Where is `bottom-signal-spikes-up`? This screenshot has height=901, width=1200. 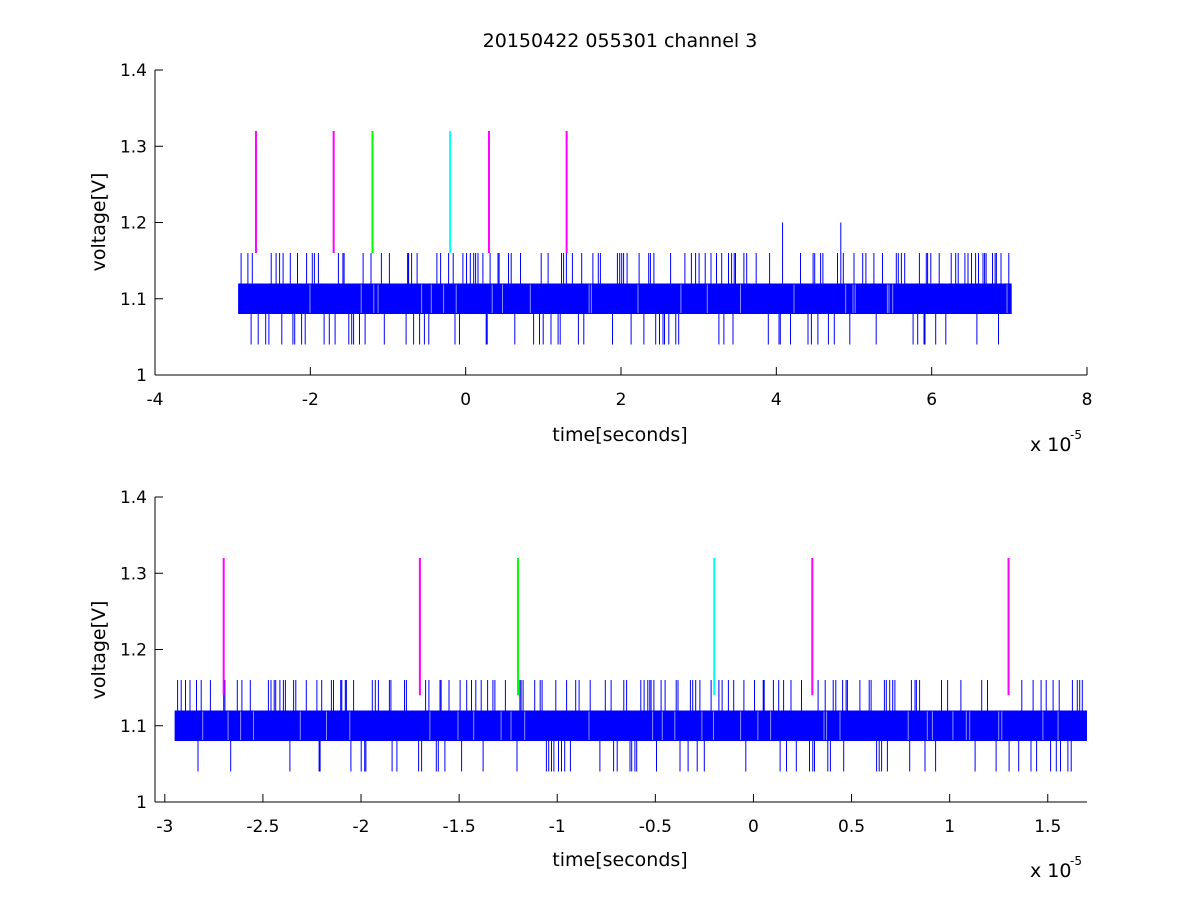
bottom-signal-spikes-up is located at coordinates (630, 695).